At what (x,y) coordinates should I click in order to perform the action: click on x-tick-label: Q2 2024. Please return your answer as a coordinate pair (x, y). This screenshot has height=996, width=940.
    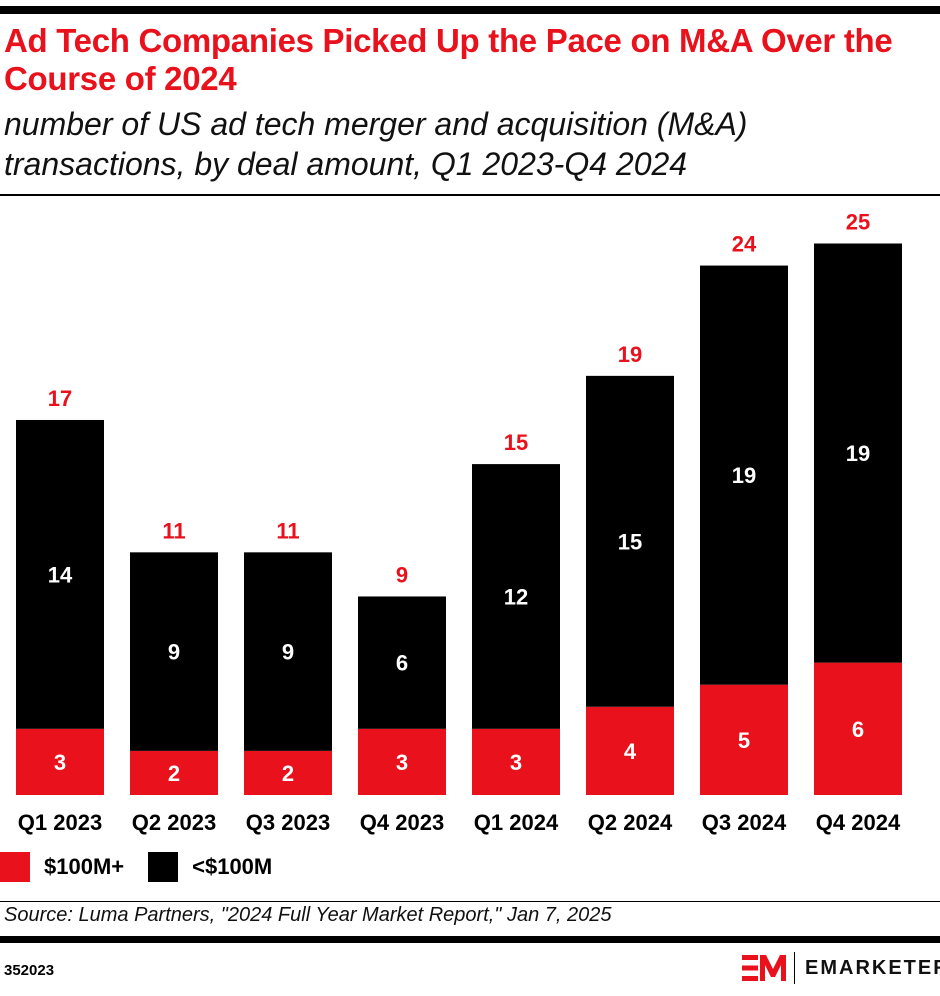
    Looking at the image, I should click on (630, 822).